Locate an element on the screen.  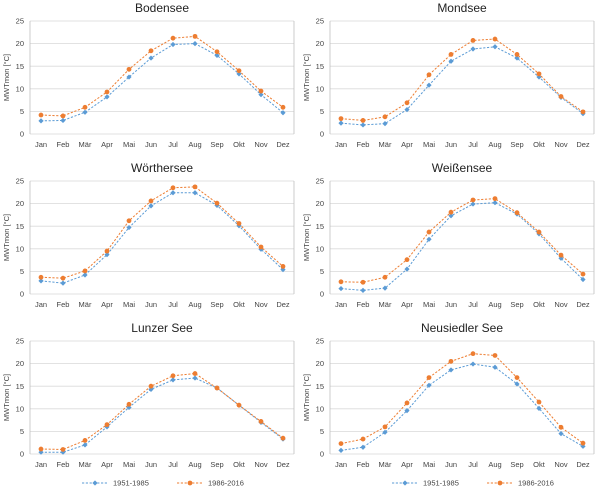
x-tick-label: Okt is located at coordinates (239, 144).